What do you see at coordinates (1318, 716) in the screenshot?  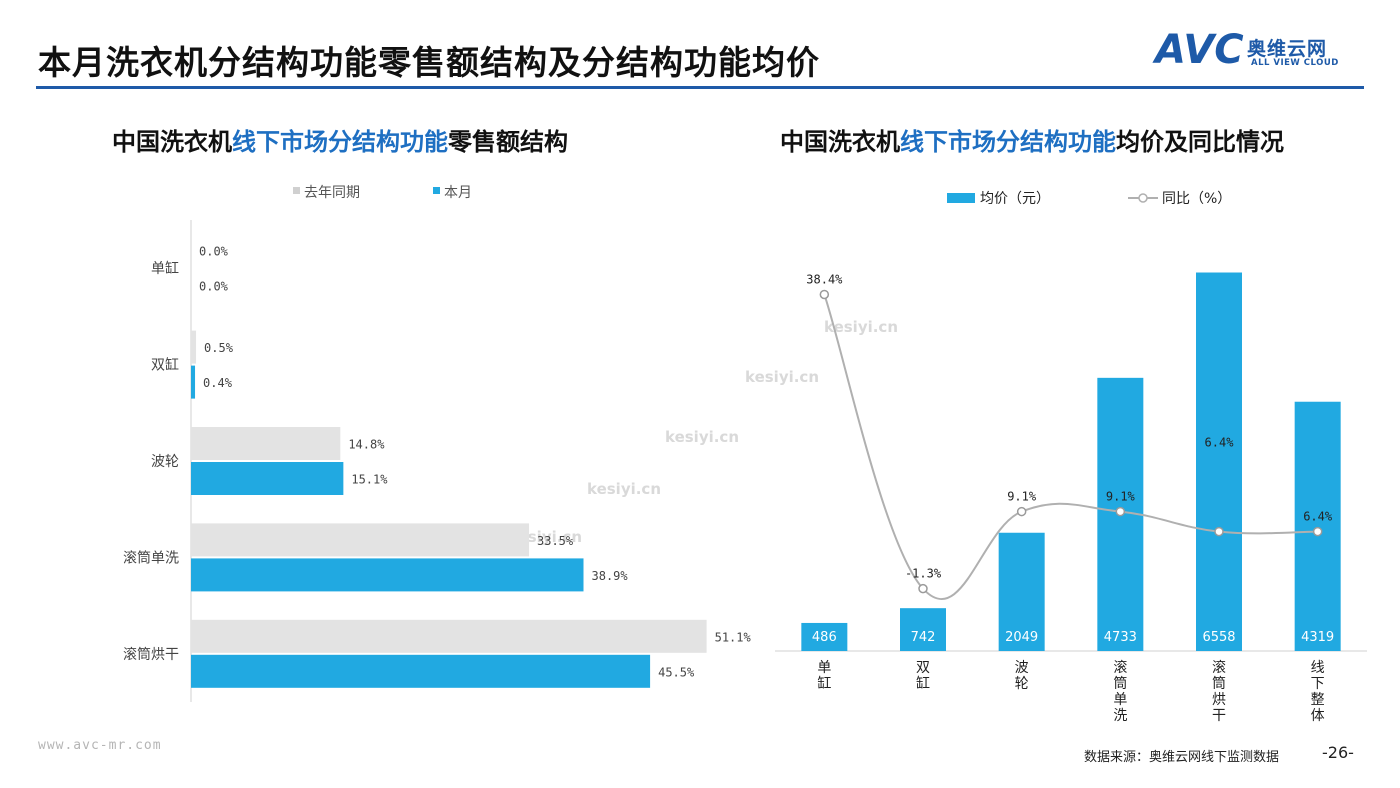 I see `category-label-char: 体` at bounding box center [1318, 716].